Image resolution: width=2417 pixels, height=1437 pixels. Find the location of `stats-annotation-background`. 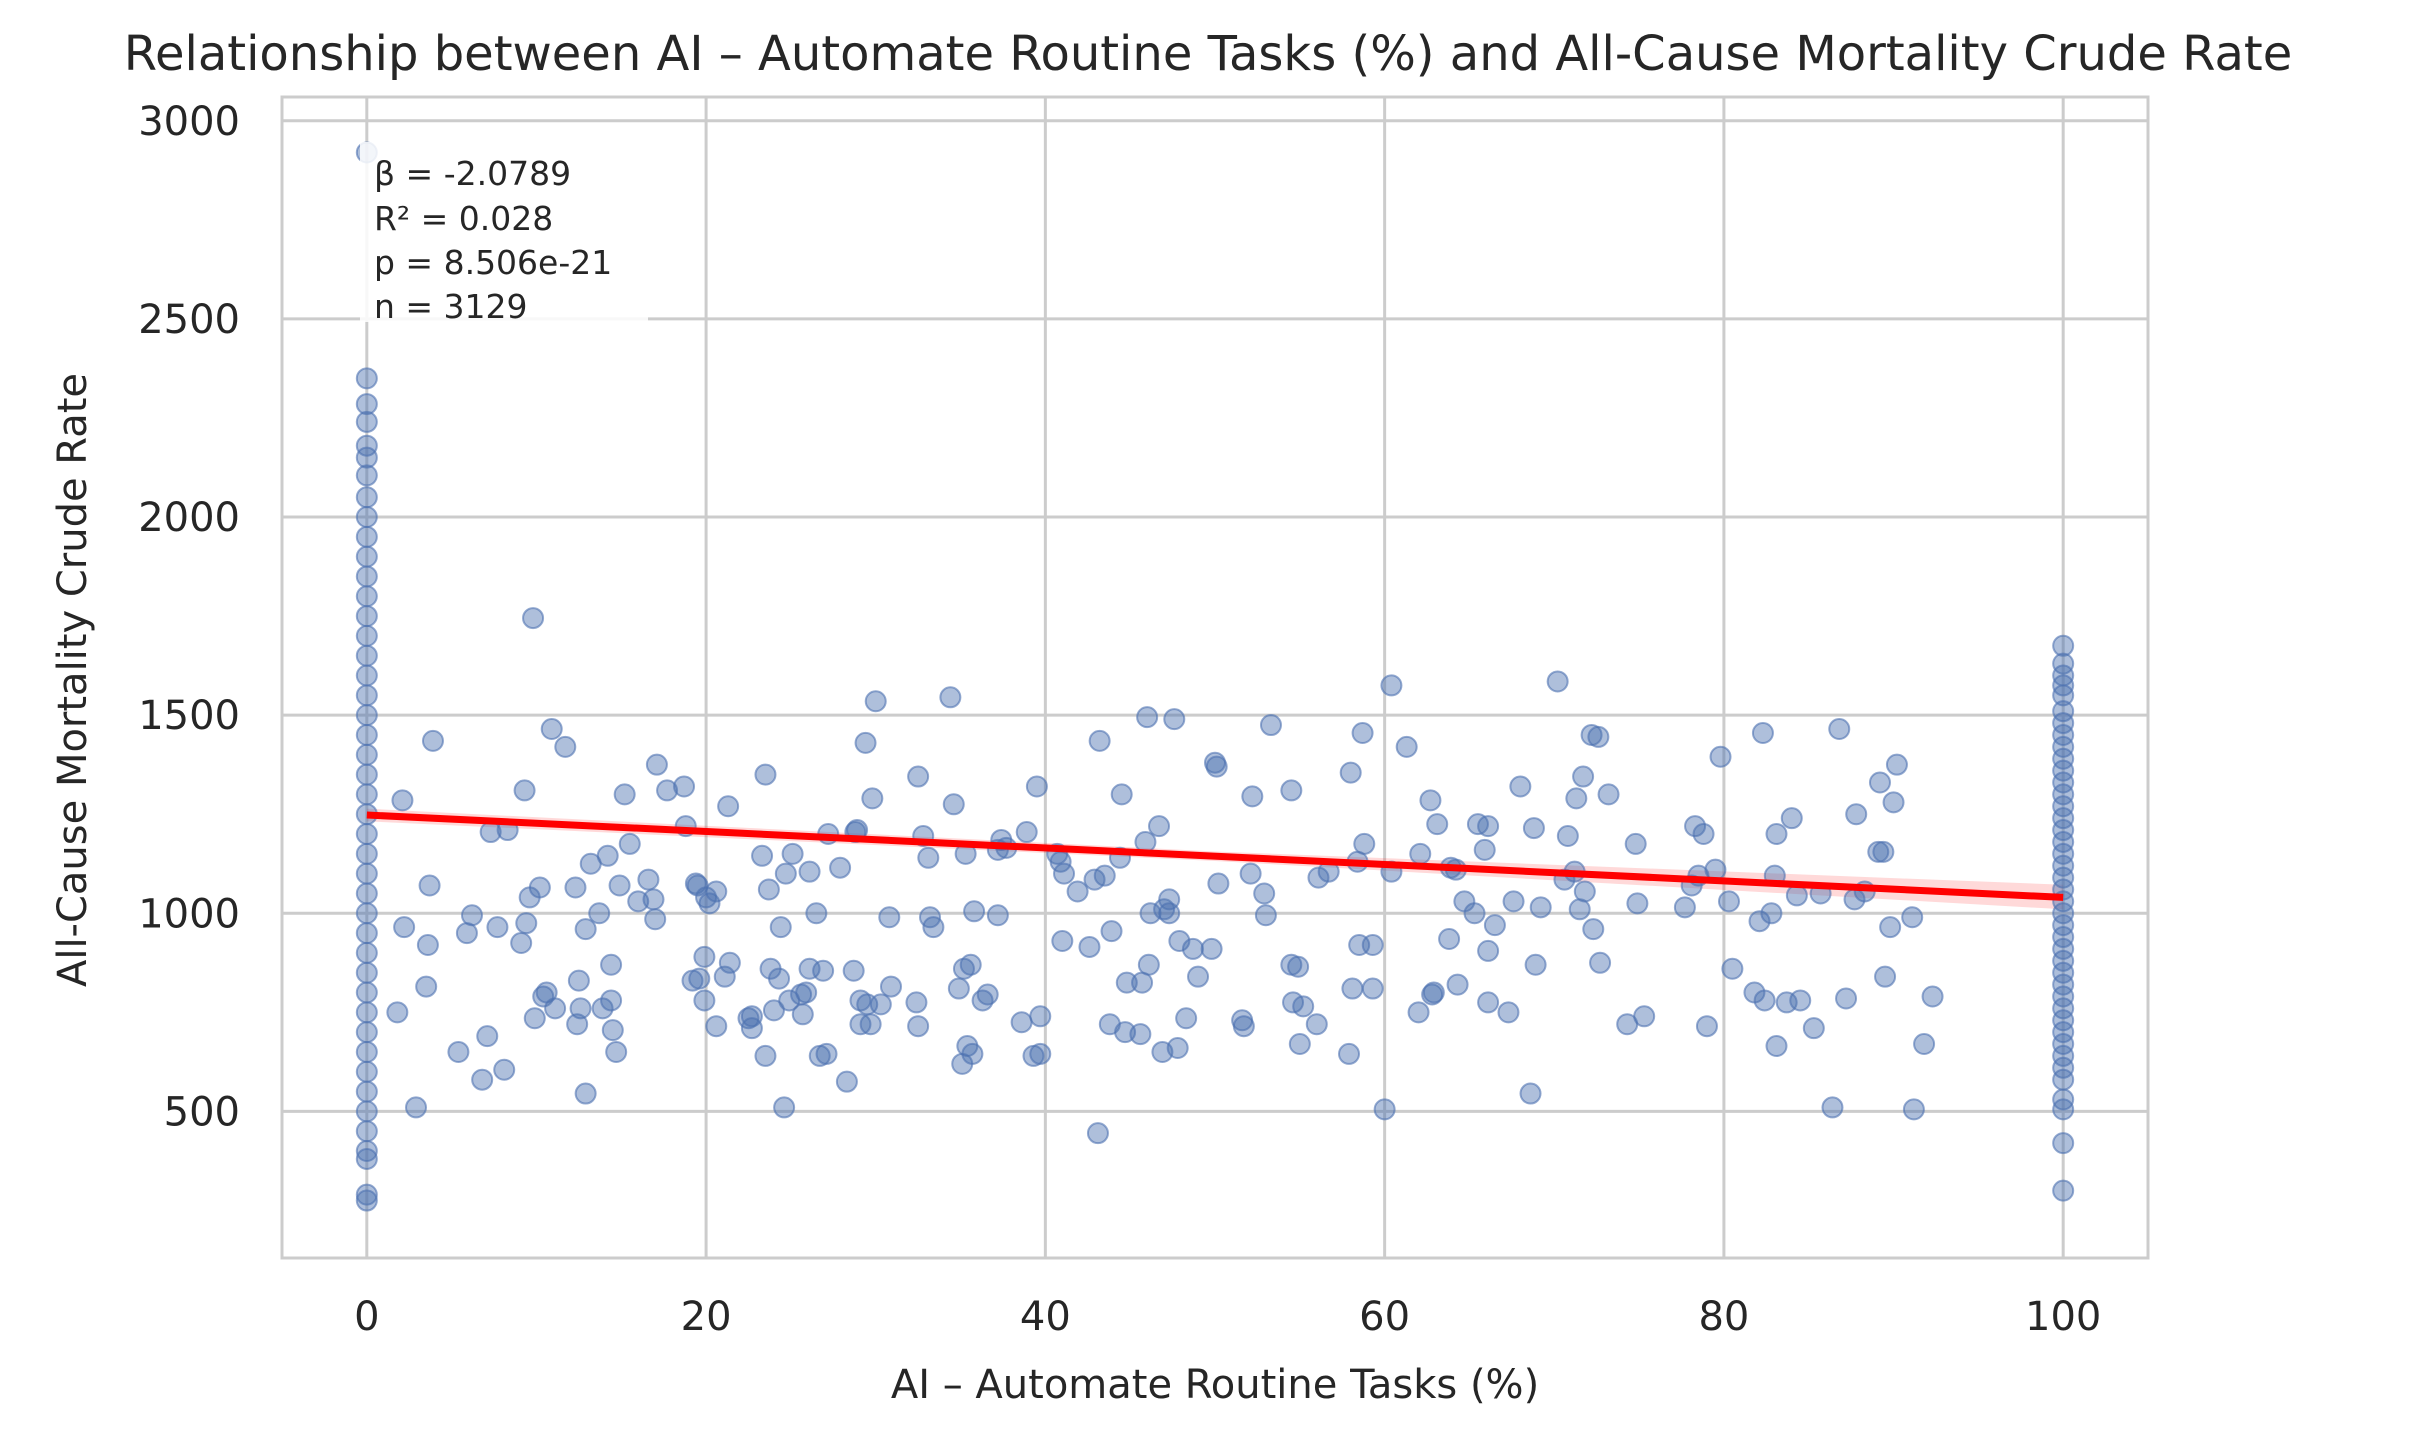

stats-annotation-background is located at coordinates (504, 232).